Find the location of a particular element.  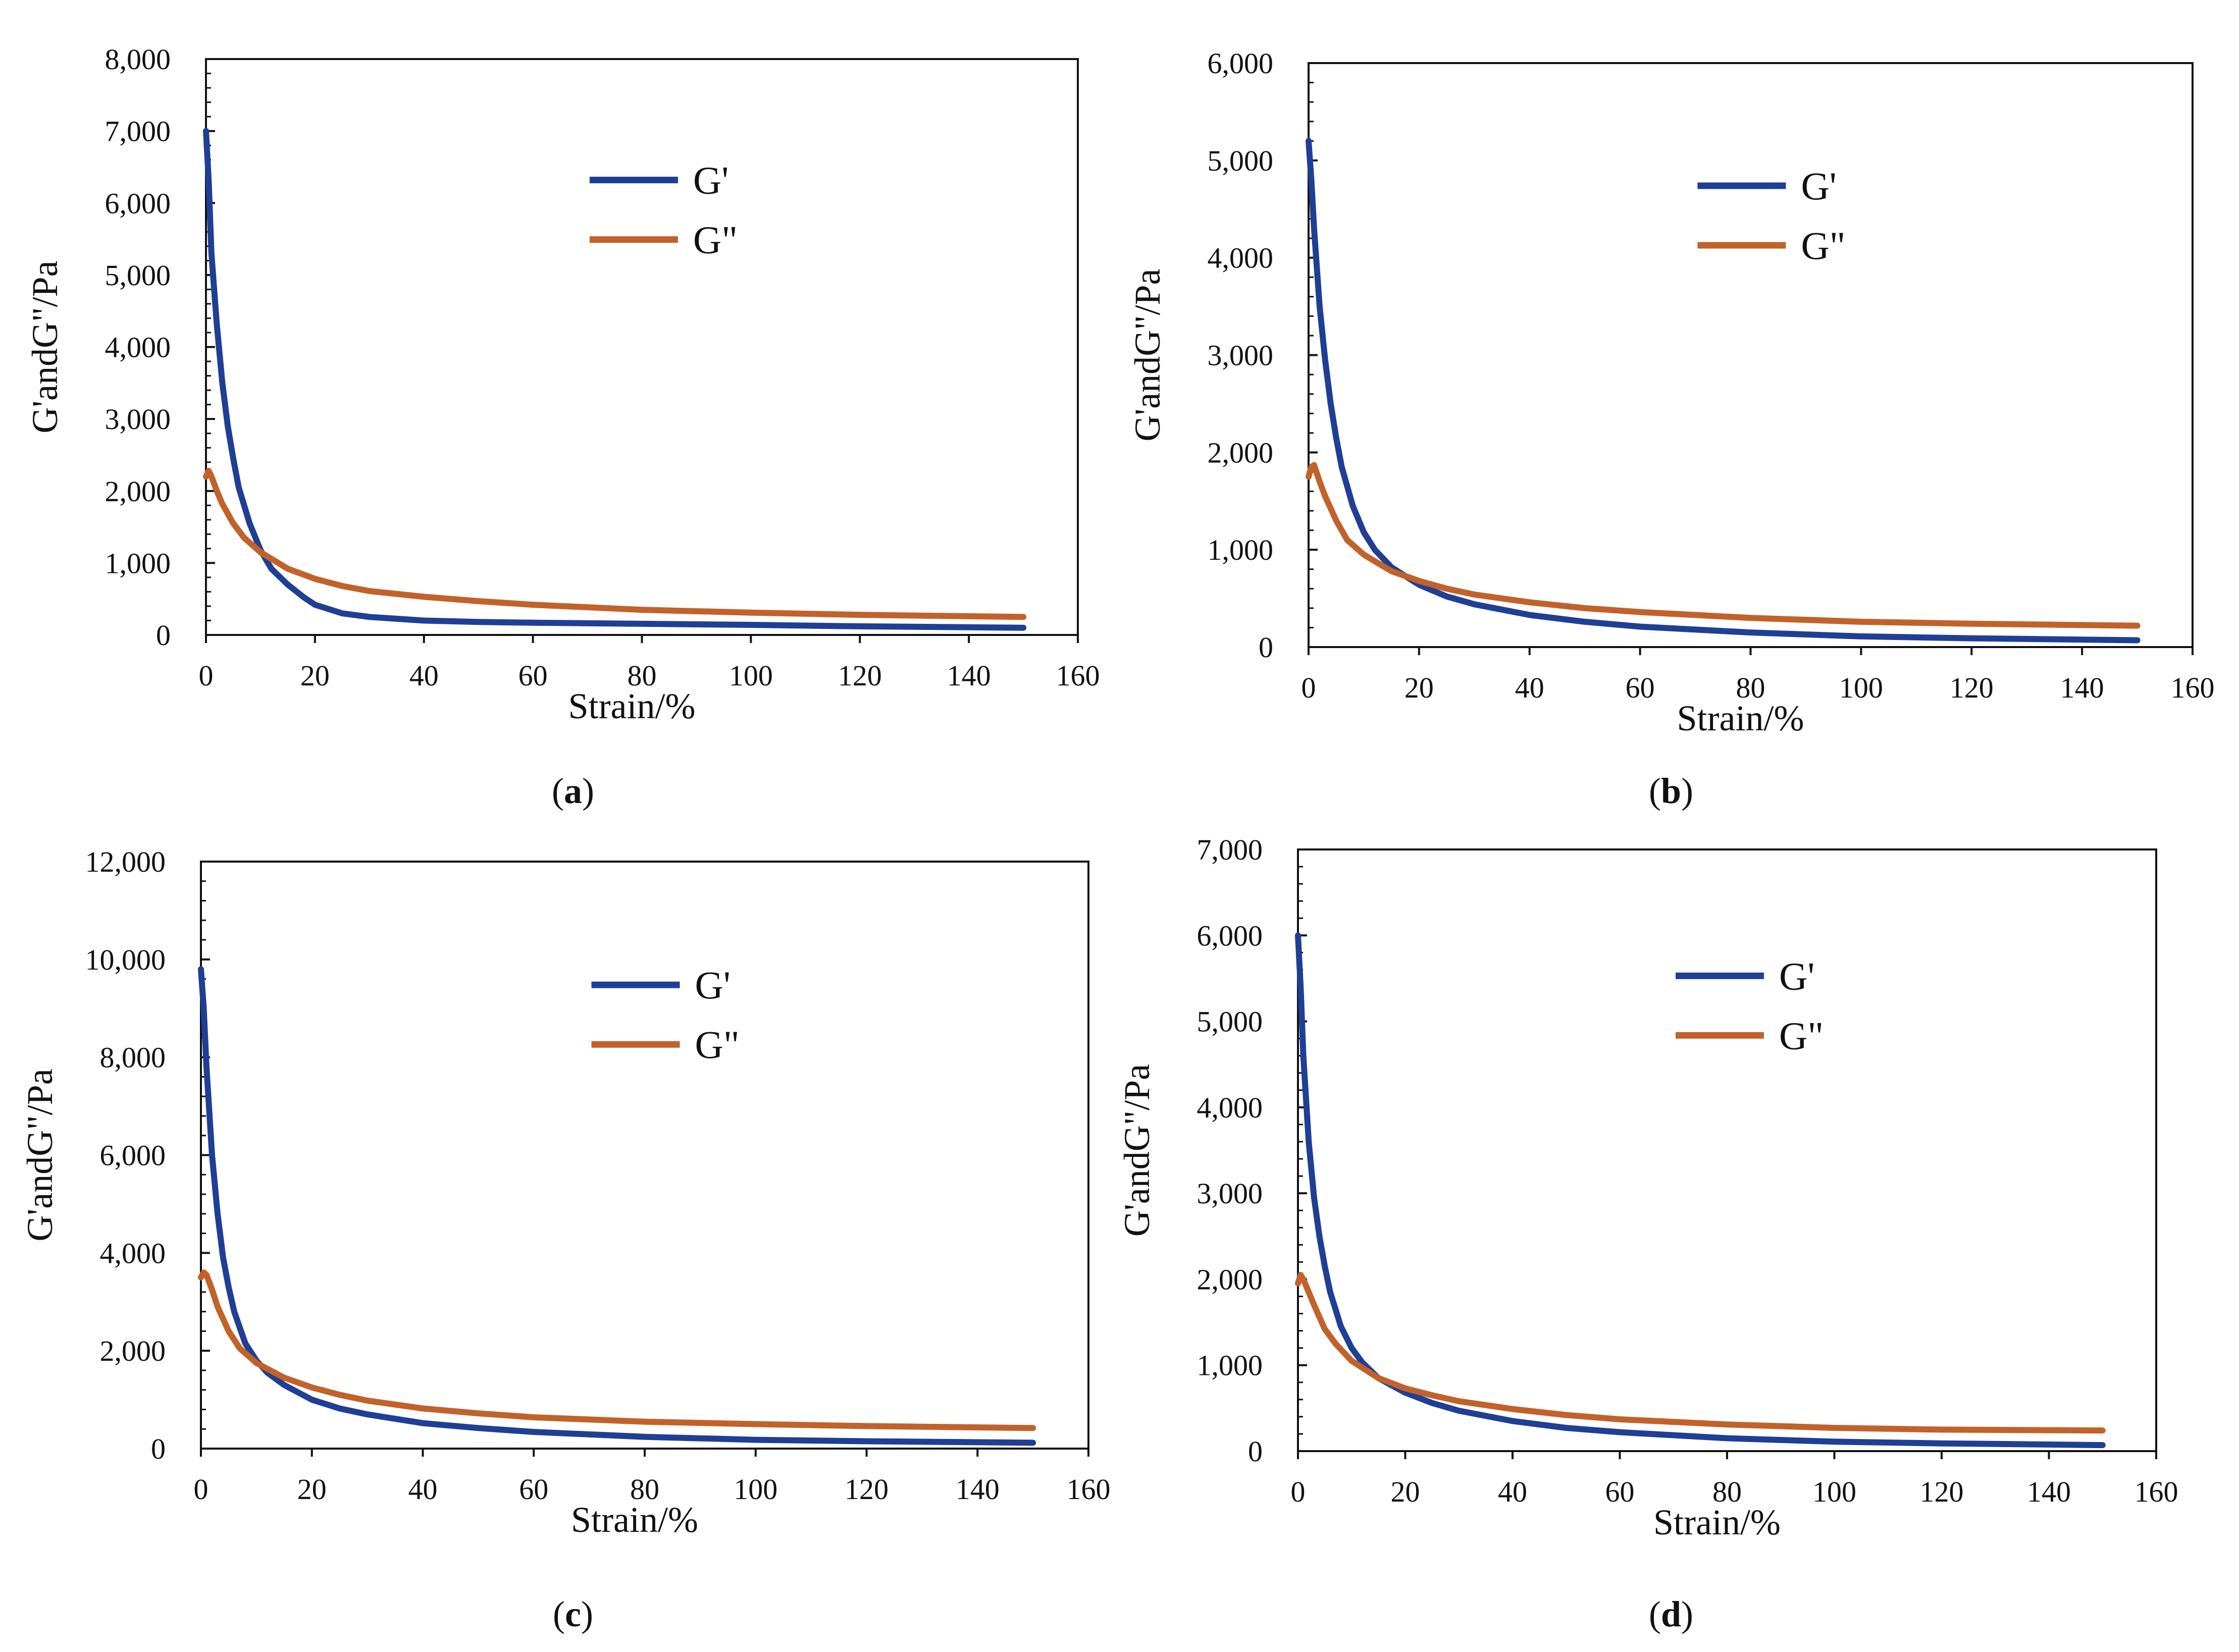

y-tick-label: 12,000 is located at coordinates (125, 862).